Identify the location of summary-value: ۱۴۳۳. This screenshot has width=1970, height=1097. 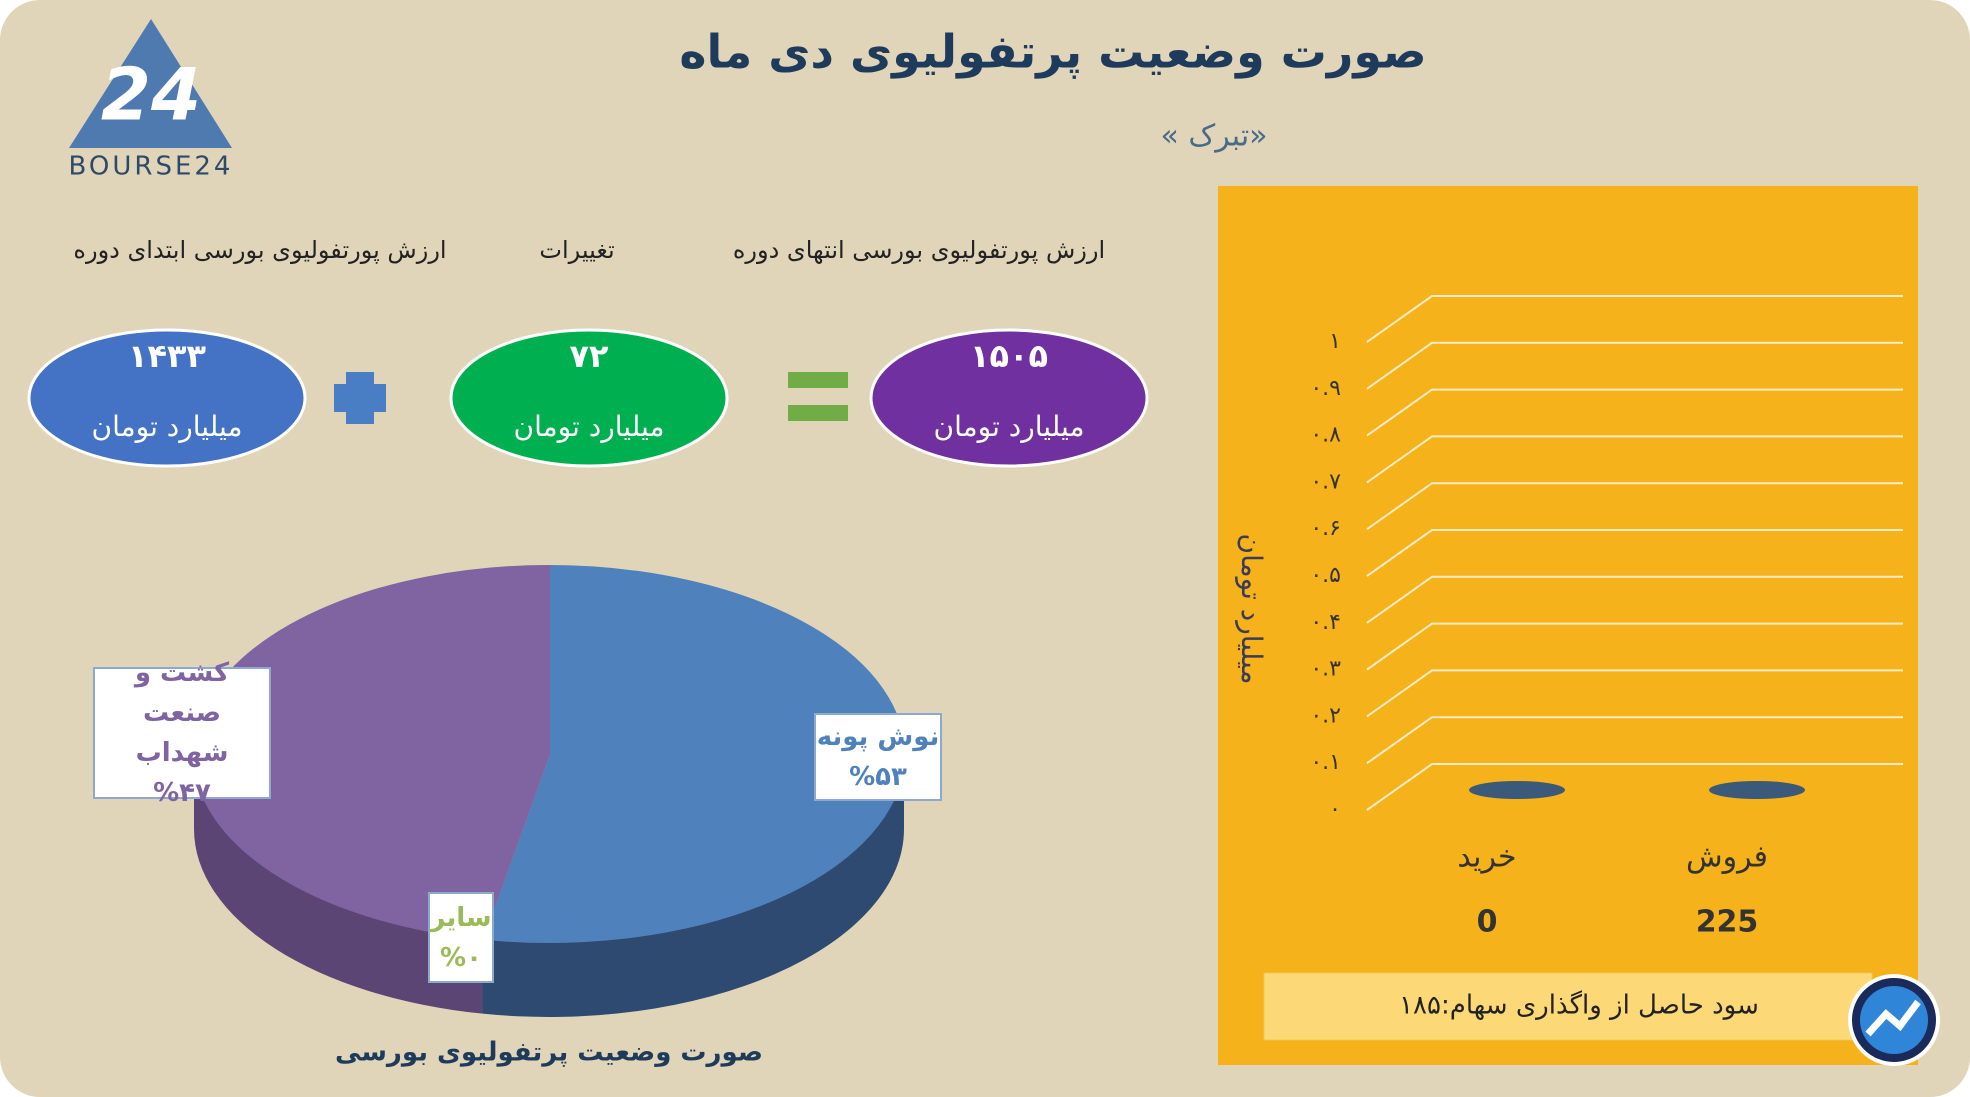
(167, 356).